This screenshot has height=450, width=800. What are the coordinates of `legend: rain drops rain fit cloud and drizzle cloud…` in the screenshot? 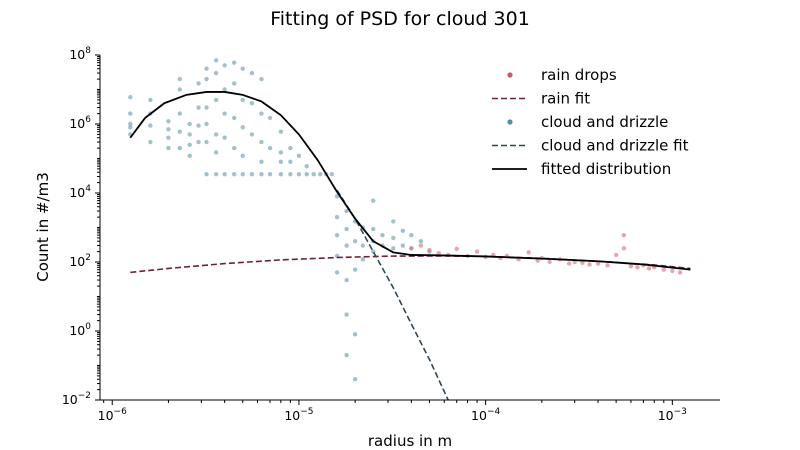 It's located at (590, 122).